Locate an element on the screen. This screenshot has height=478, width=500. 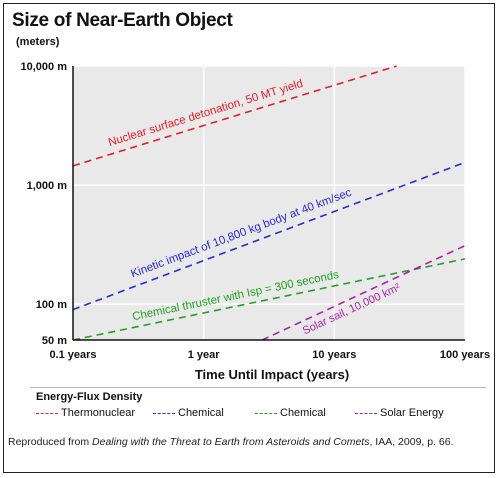
caption-suffix: , IAA, 2009, p. 66. is located at coordinates (411, 442).